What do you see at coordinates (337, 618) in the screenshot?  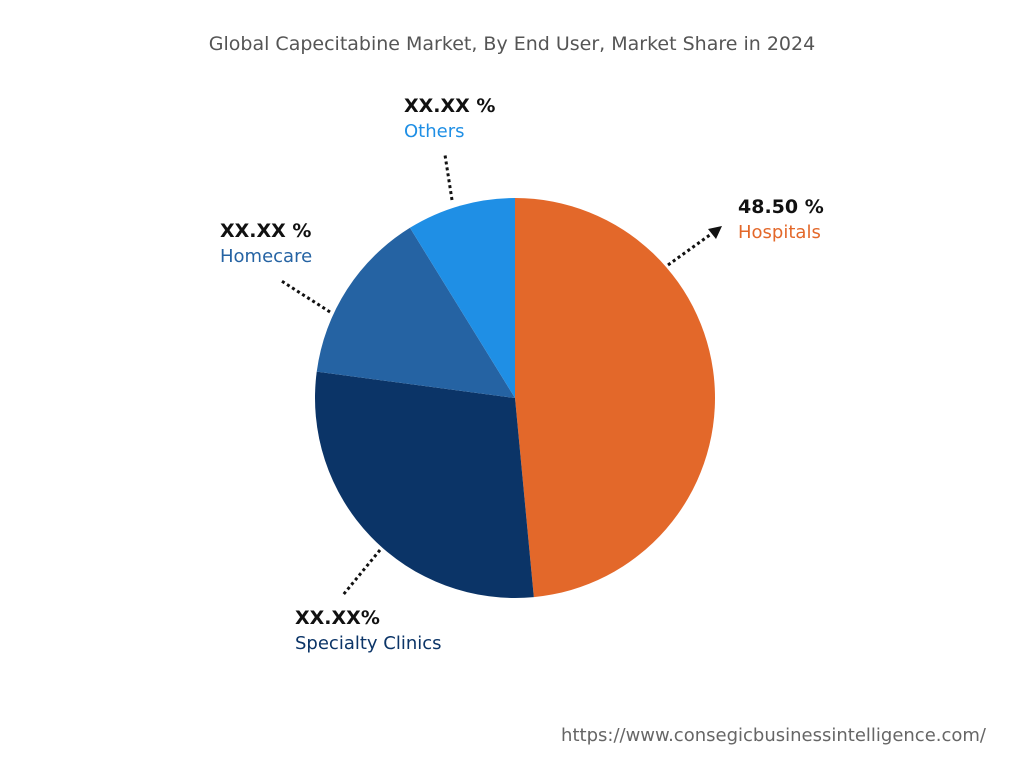 I see `value-label: XX.XX%` at bounding box center [337, 618].